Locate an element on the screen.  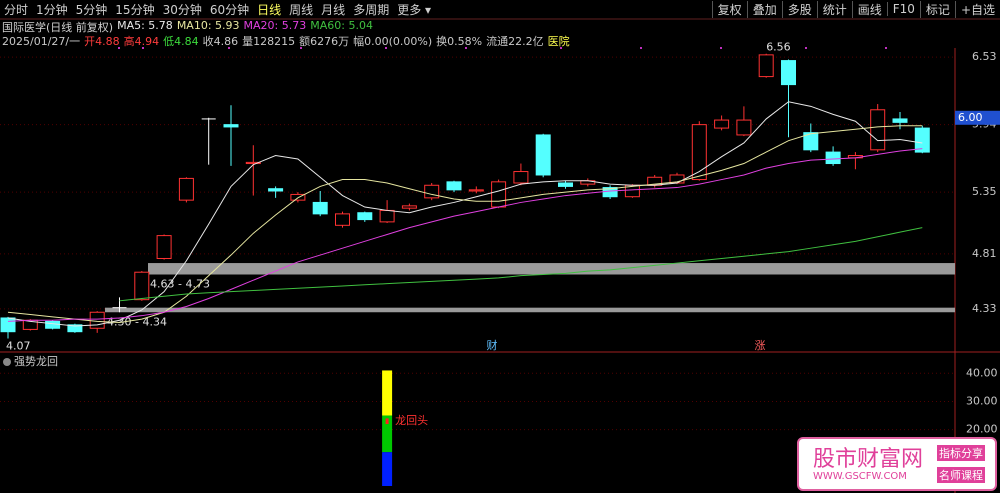
info-item: 流通22.2亿 is located at coordinates (515, 41).